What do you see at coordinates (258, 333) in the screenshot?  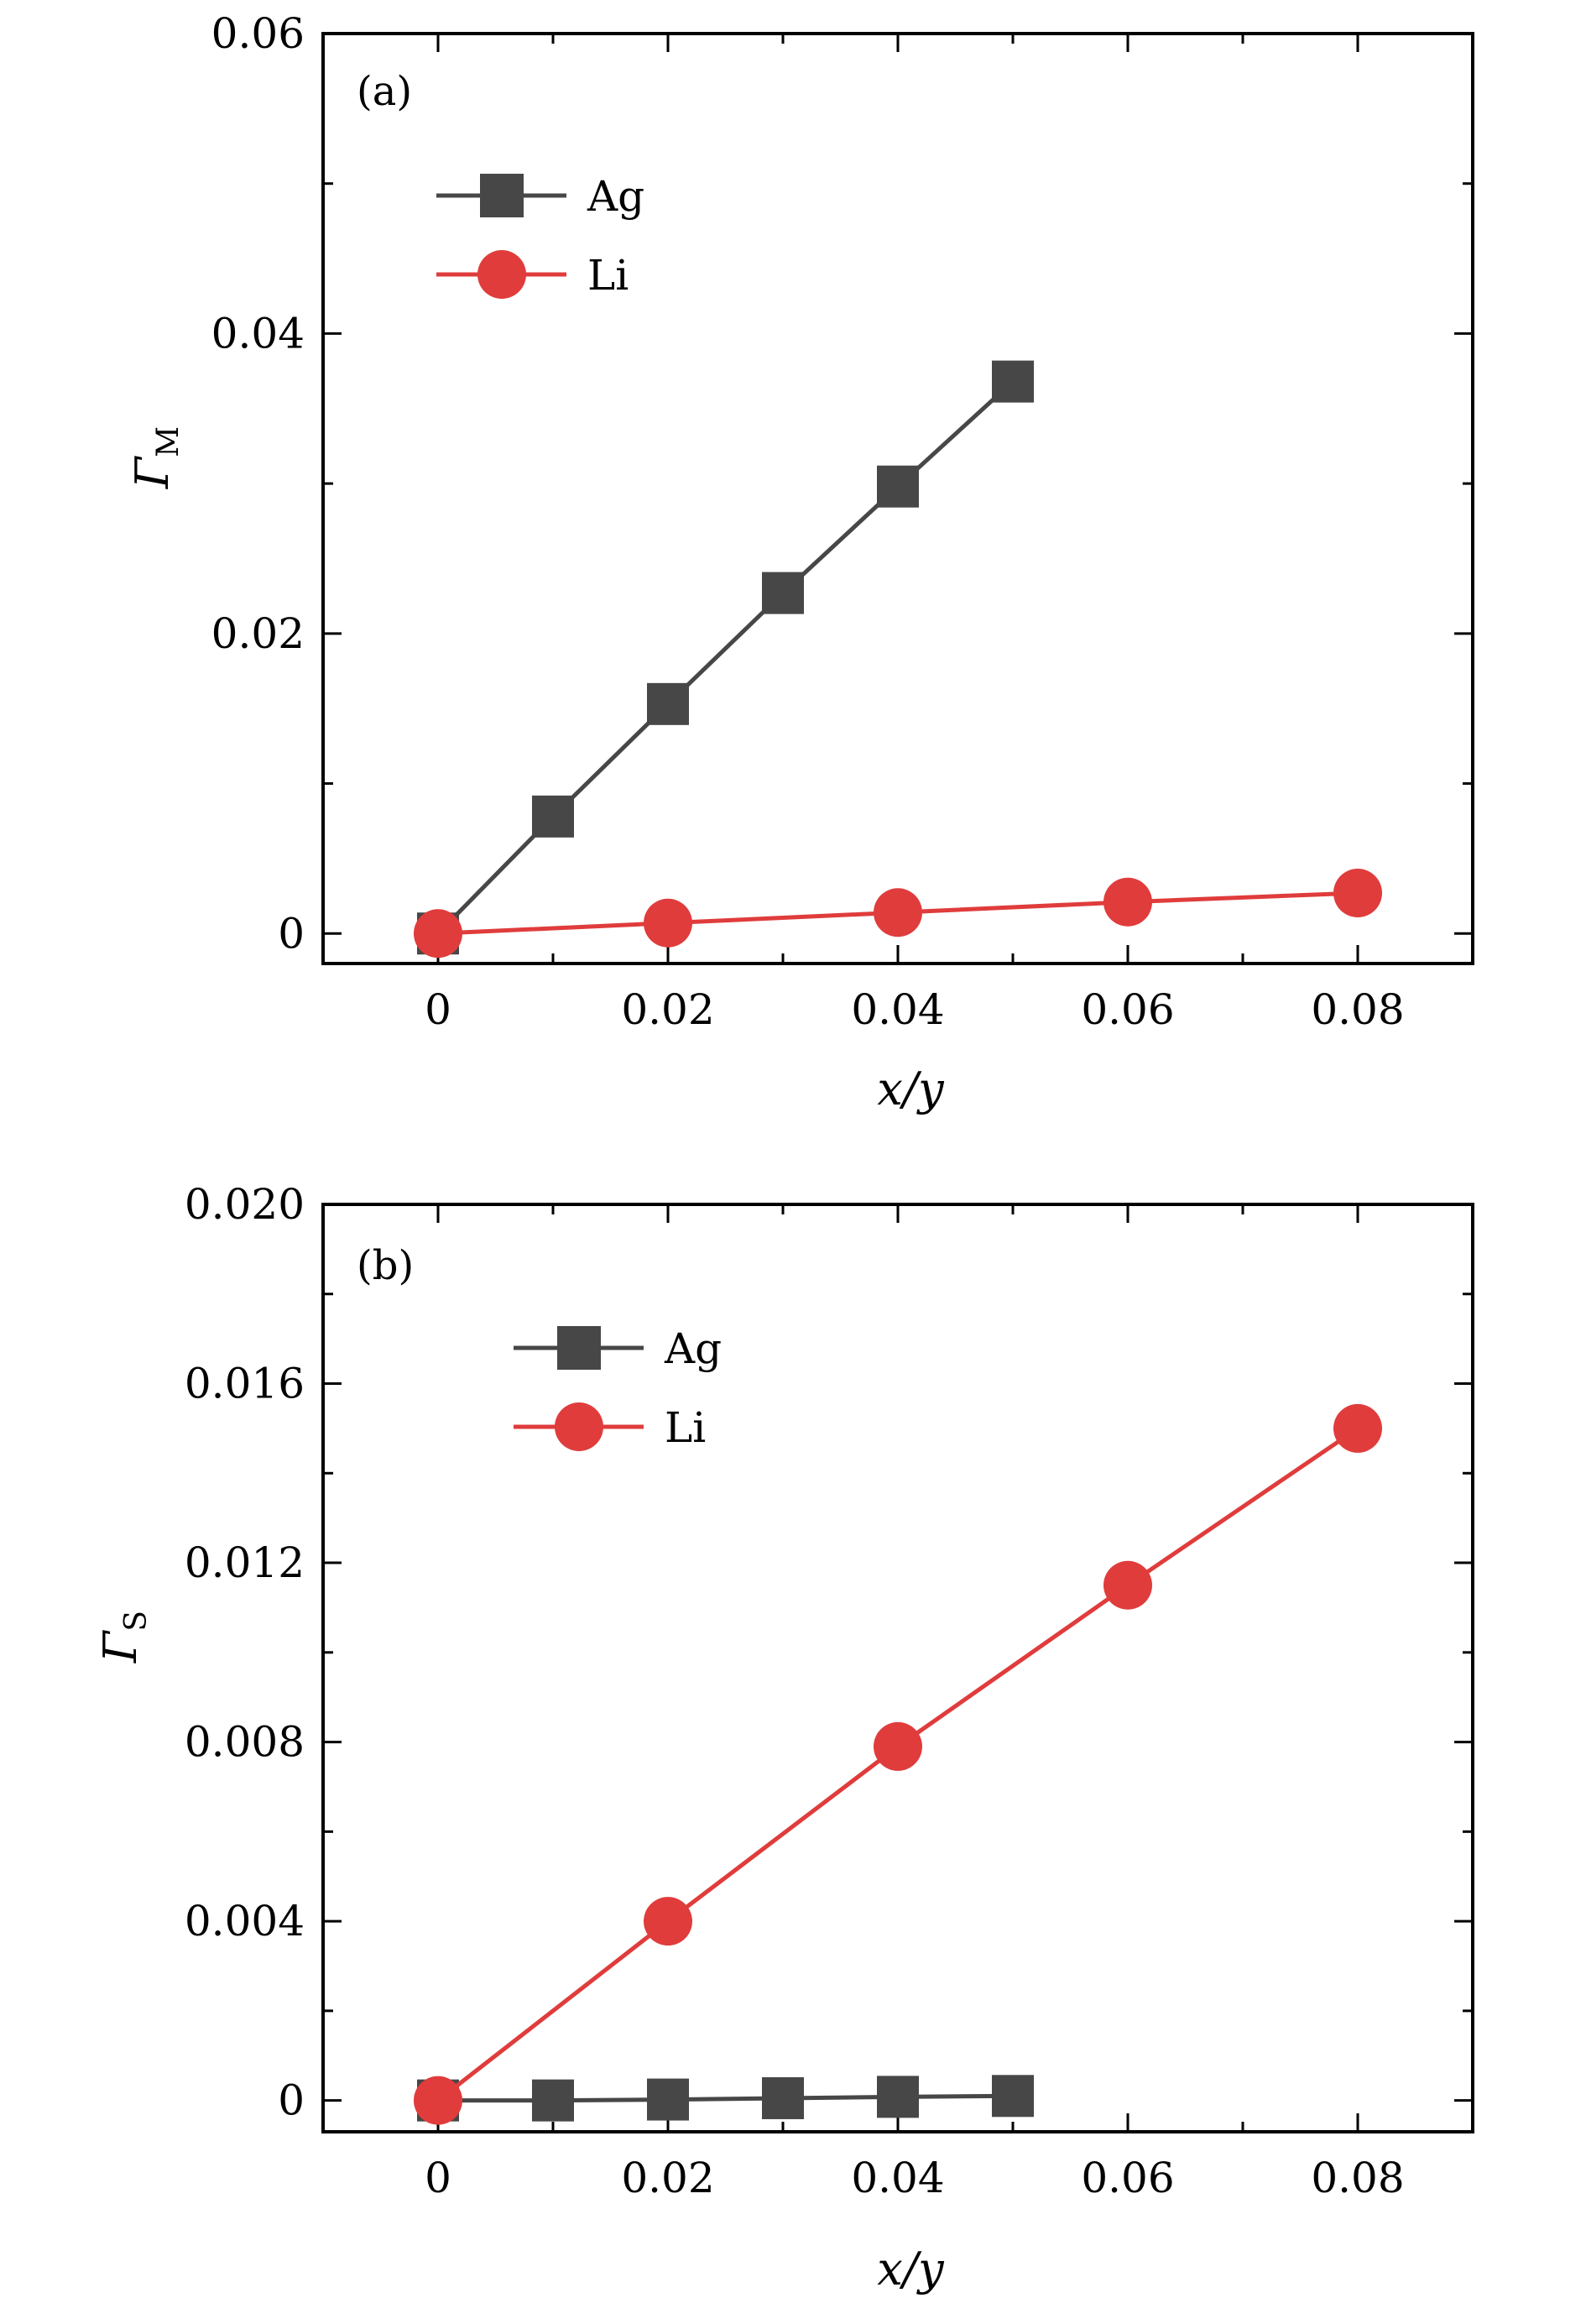 I see `y-tick-label: 0.04` at bounding box center [258, 333].